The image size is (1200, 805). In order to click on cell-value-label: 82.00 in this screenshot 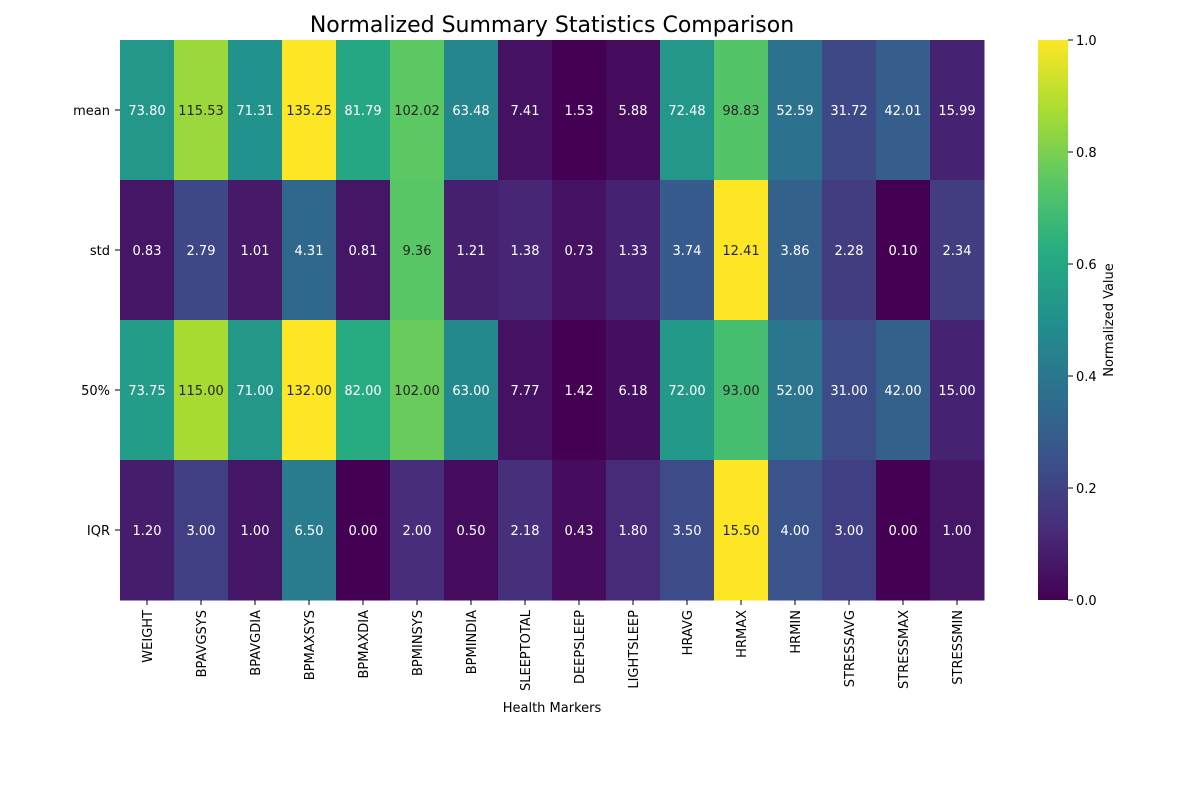, I will do `click(362, 391)`.